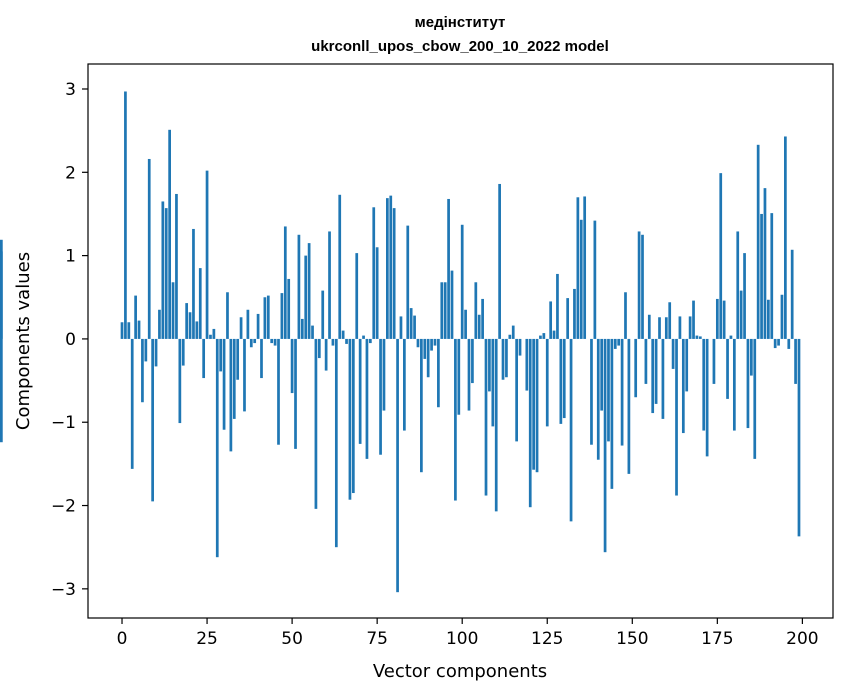 This screenshot has width=847, height=696. I want to click on y-tick-label: −2, so click(63, 507).